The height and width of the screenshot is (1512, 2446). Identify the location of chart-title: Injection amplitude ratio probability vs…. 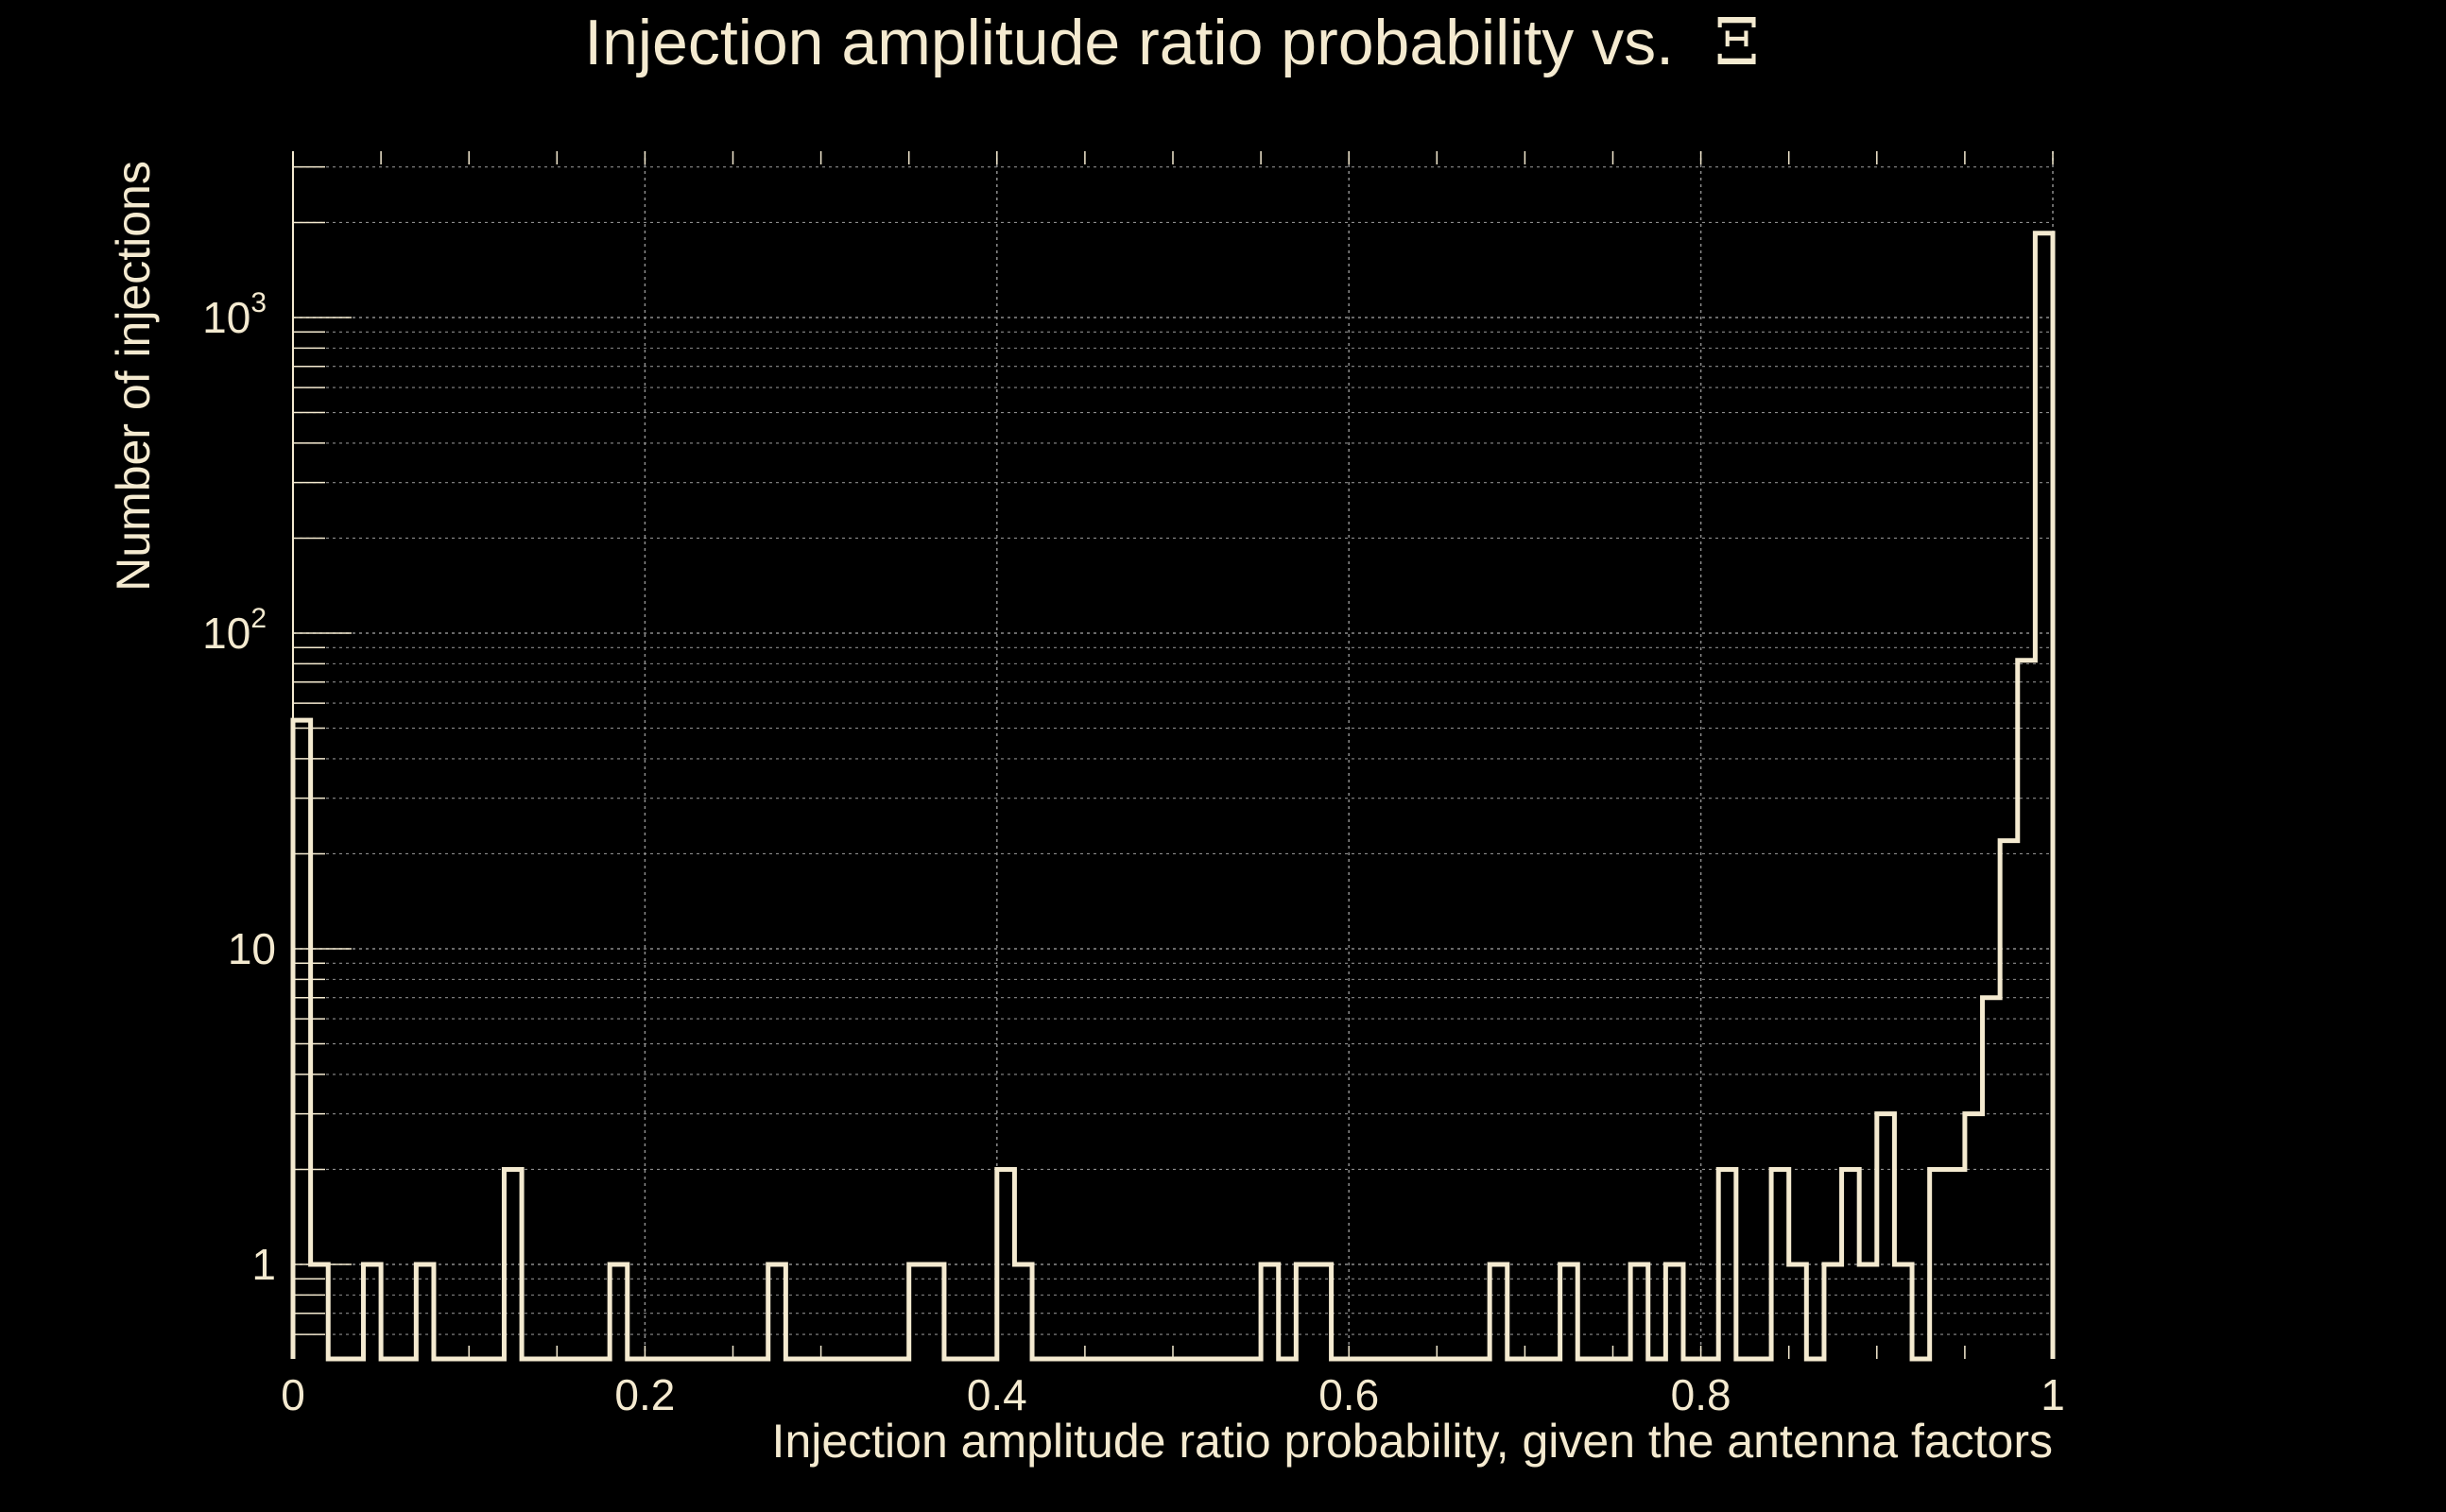
(1172, 43).